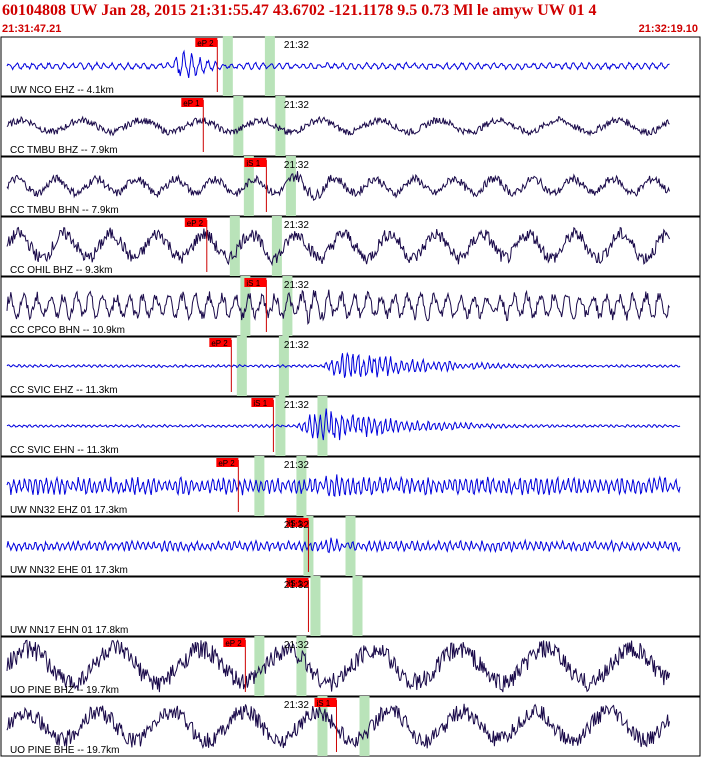 The width and height of the screenshot is (701, 758). Describe the element at coordinates (32, 29) in the screenshot. I see `start-time: 21:31:47.21` at that location.